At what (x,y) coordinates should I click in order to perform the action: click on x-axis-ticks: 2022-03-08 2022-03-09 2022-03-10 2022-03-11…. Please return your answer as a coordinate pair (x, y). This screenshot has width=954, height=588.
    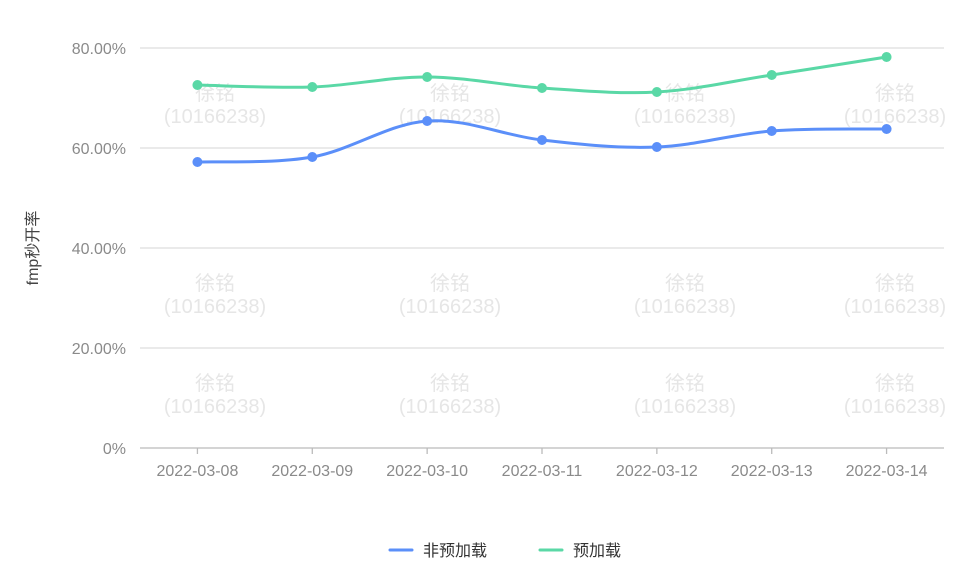
    Looking at the image, I should click on (542, 464).